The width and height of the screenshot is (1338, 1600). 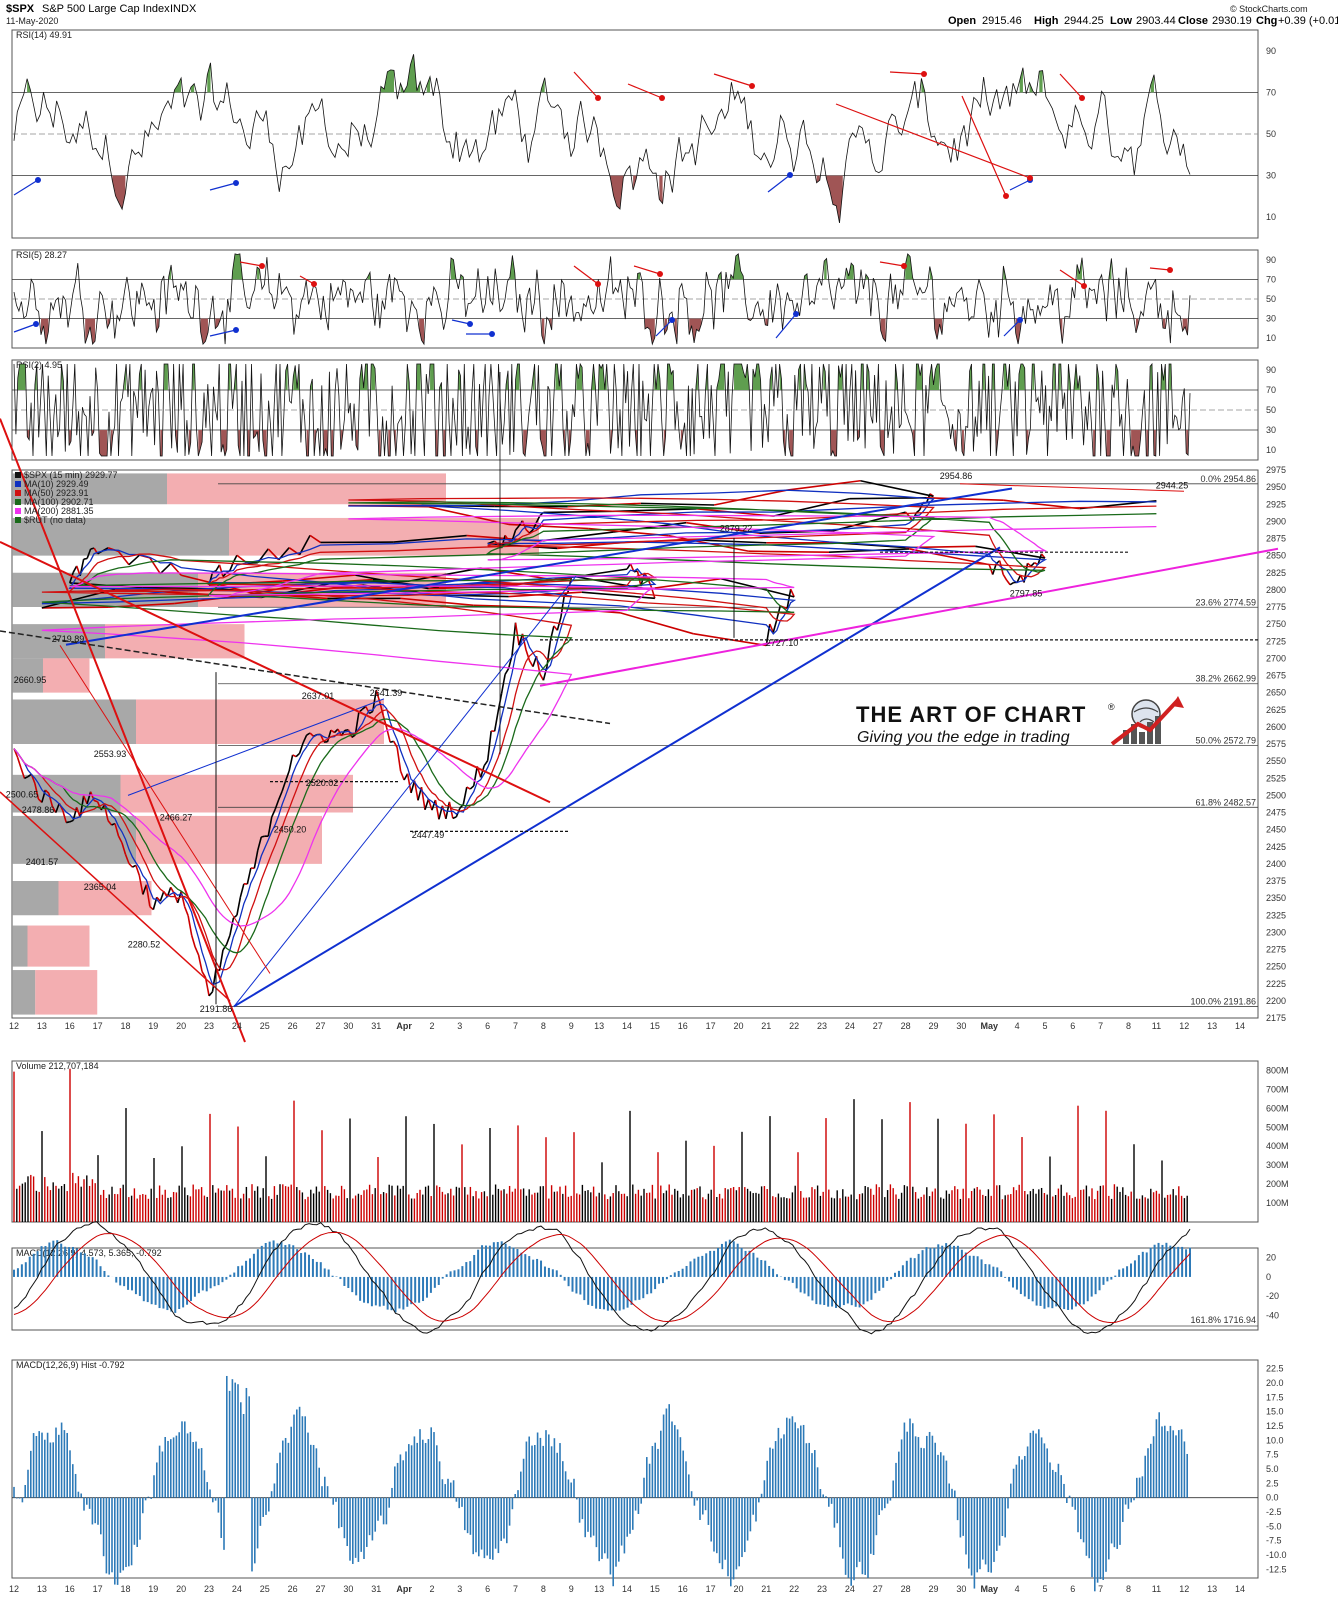 I want to click on x-tick-label: 7, so click(x=1100, y=1026).